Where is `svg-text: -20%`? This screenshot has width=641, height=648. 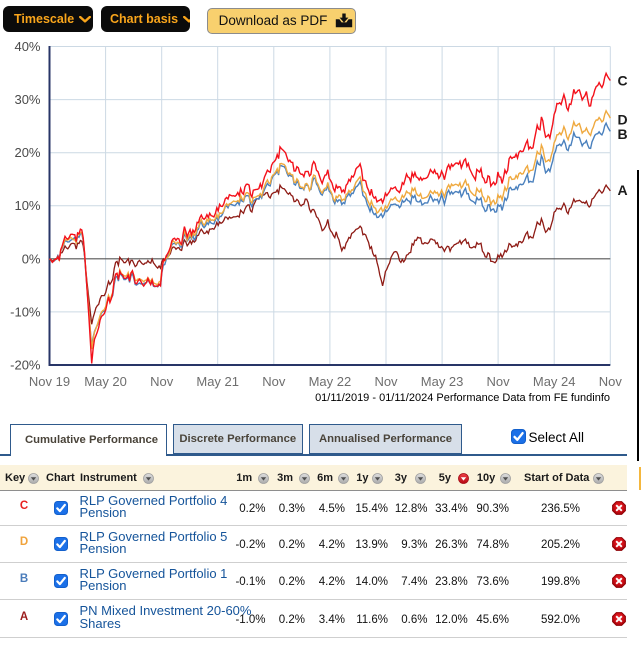
svg-text: -20% is located at coordinates (25, 365).